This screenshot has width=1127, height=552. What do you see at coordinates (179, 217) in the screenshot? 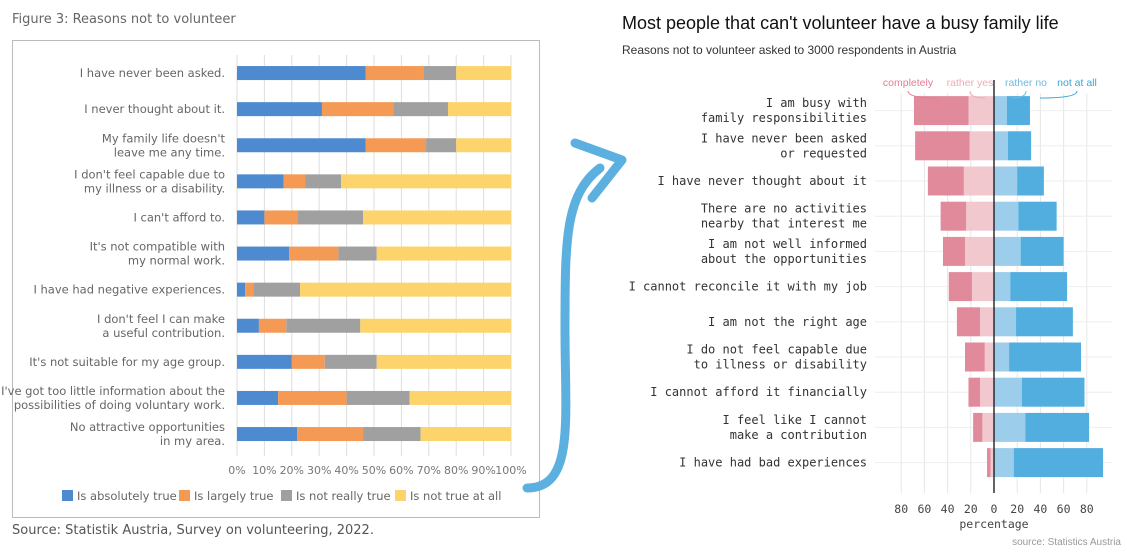
I see `category-label: I can't afford to.` at bounding box center [179, 217].